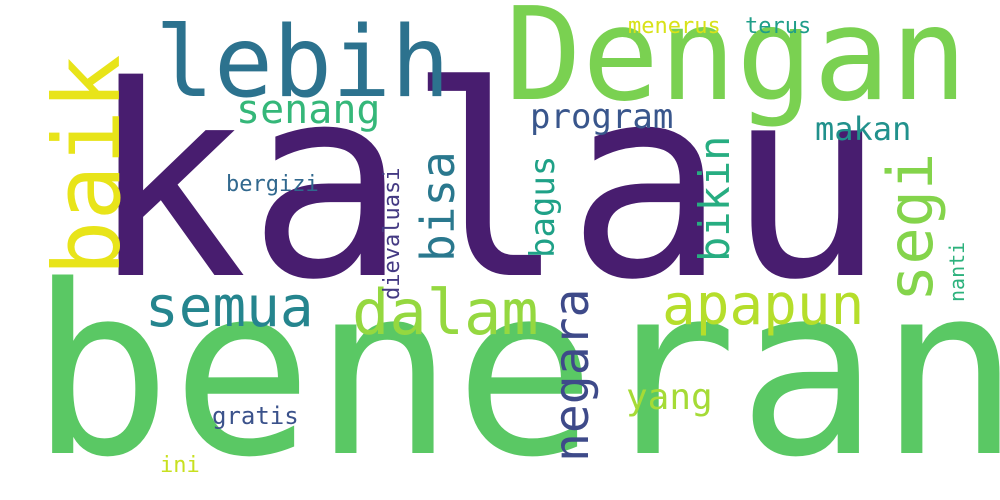 The height and width of the screenshot is (500, 1000). What do you see at coordinates (229, 307) in the screenshot?
I see `word-semua: semua` at bounding box center [229, 307].